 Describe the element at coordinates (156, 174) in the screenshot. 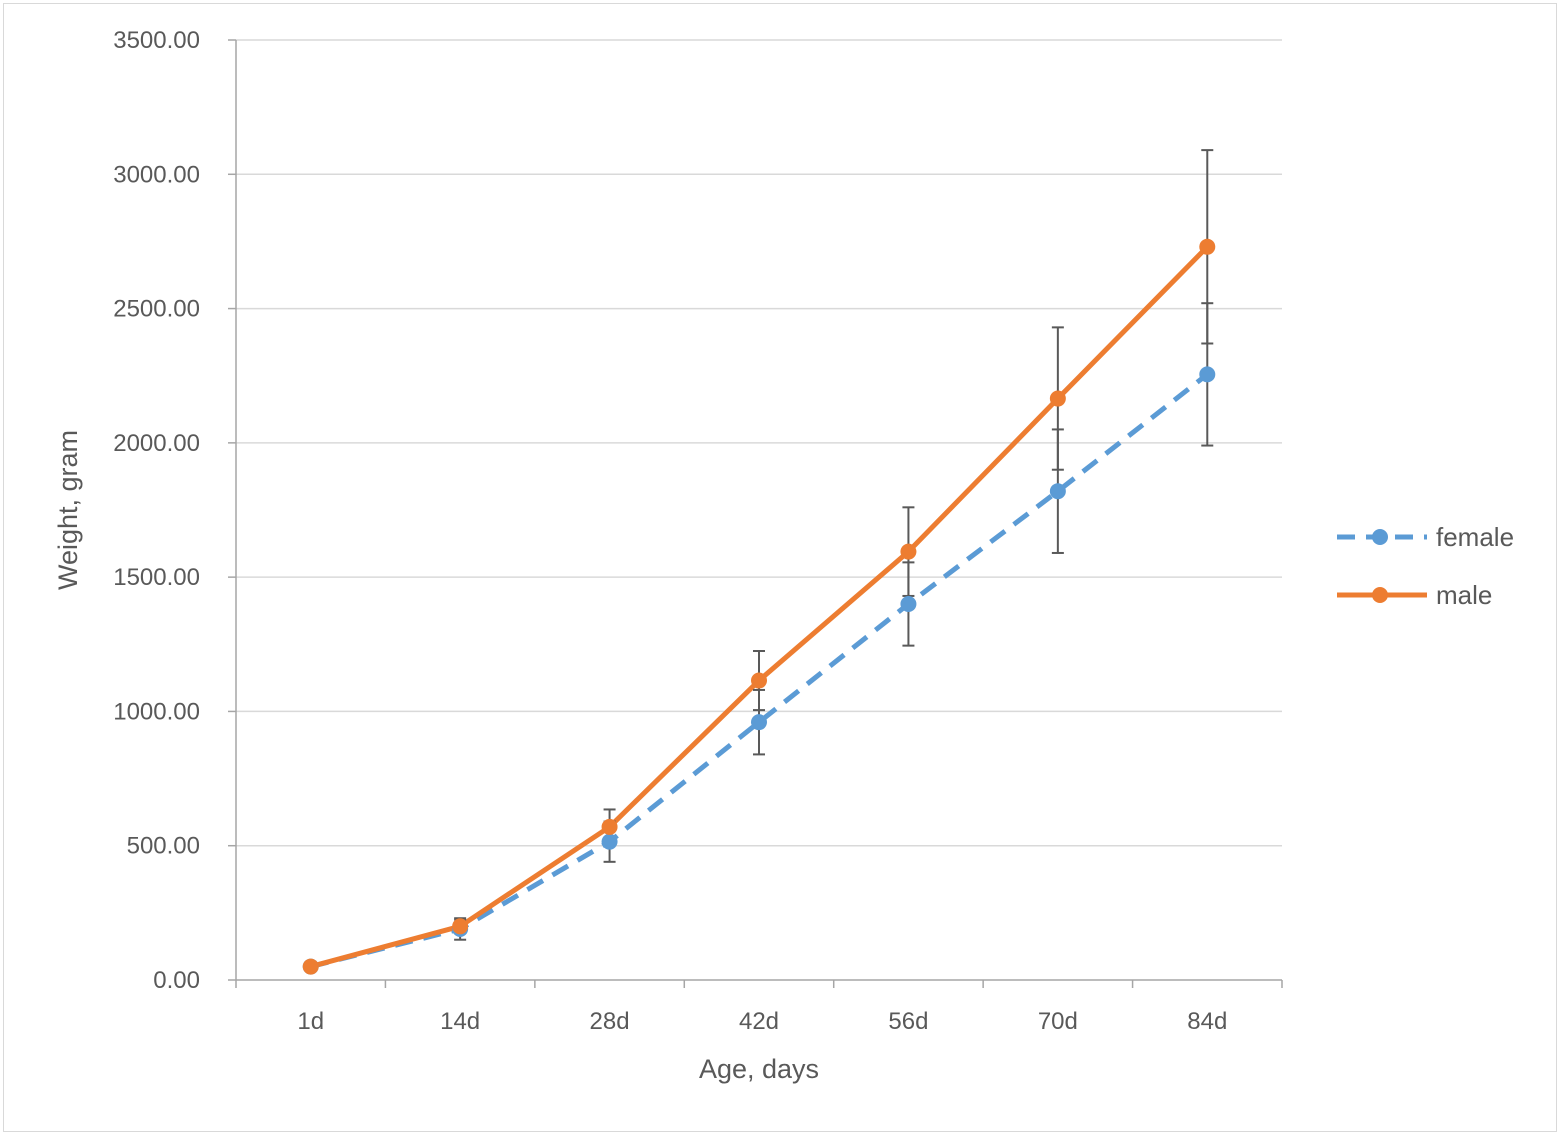

I see `y-tick-label: 3000.00` at that location.